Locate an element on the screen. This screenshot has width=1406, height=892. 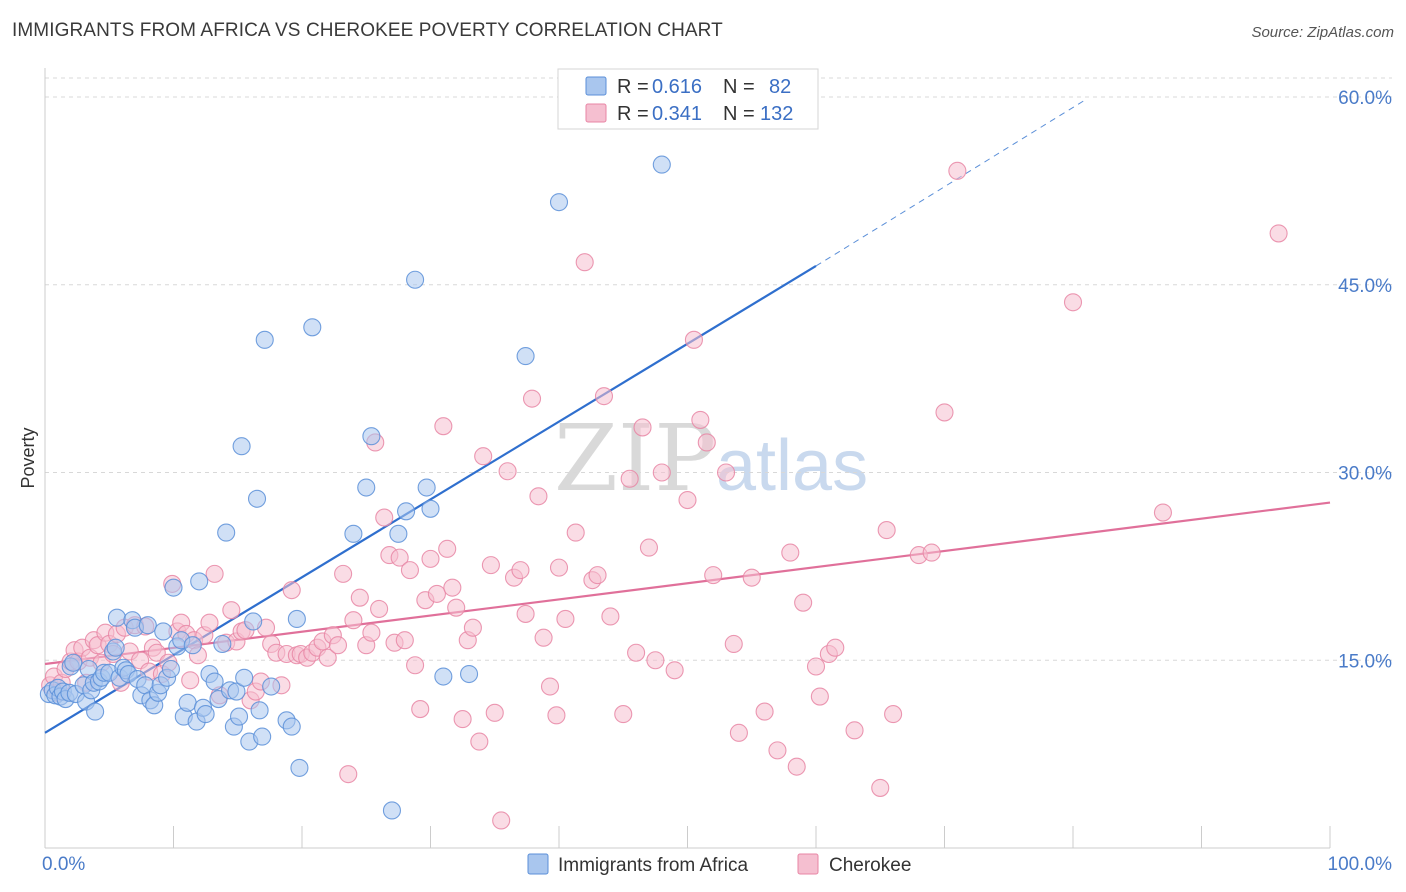
legend-r-value-cherokee: 0.341 is located at coordinates (677, 114).